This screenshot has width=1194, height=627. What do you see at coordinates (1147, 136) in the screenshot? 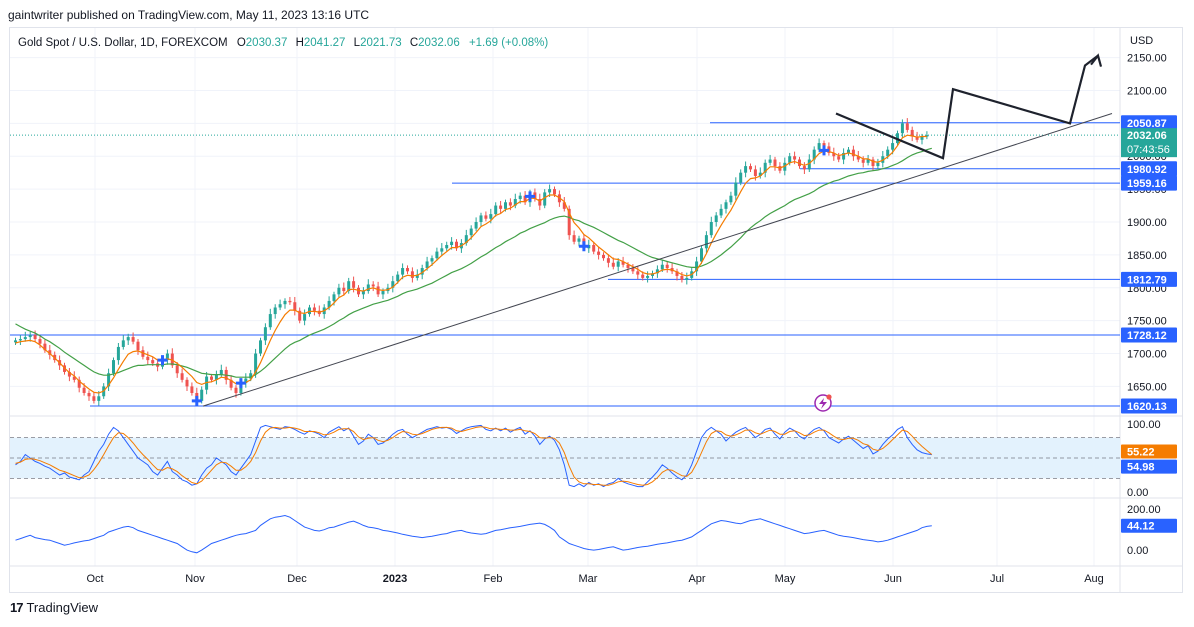
I see `last-price-tag: 2032.06` at bounding box center [1147, 136].